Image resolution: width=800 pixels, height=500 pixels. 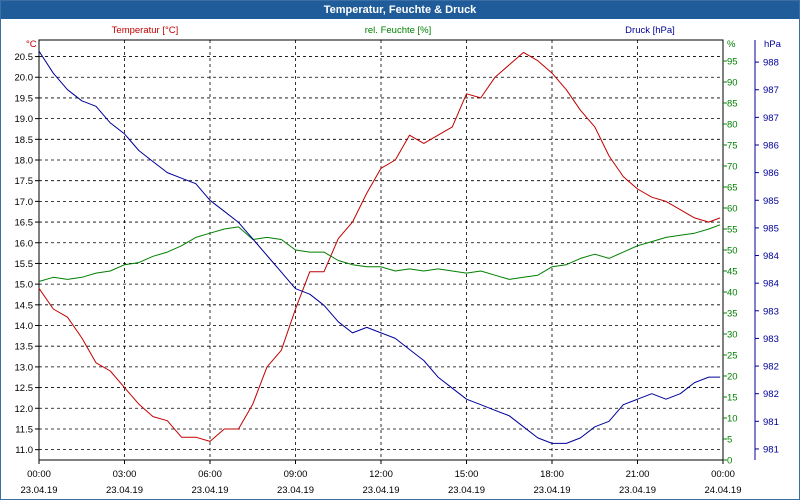 I want to click on right1-tick-label: 45, so click(x=732, y=272).